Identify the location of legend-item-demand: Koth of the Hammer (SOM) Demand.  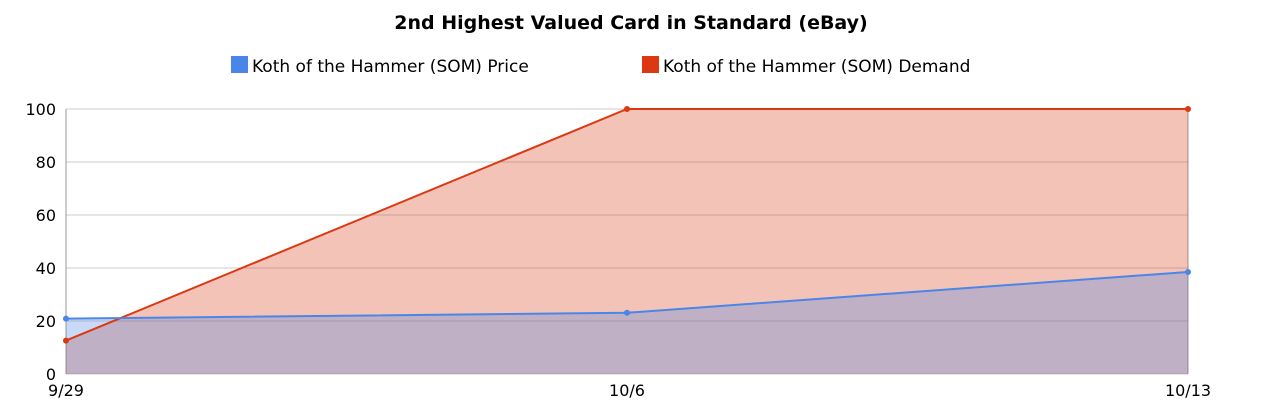
(806, 66).